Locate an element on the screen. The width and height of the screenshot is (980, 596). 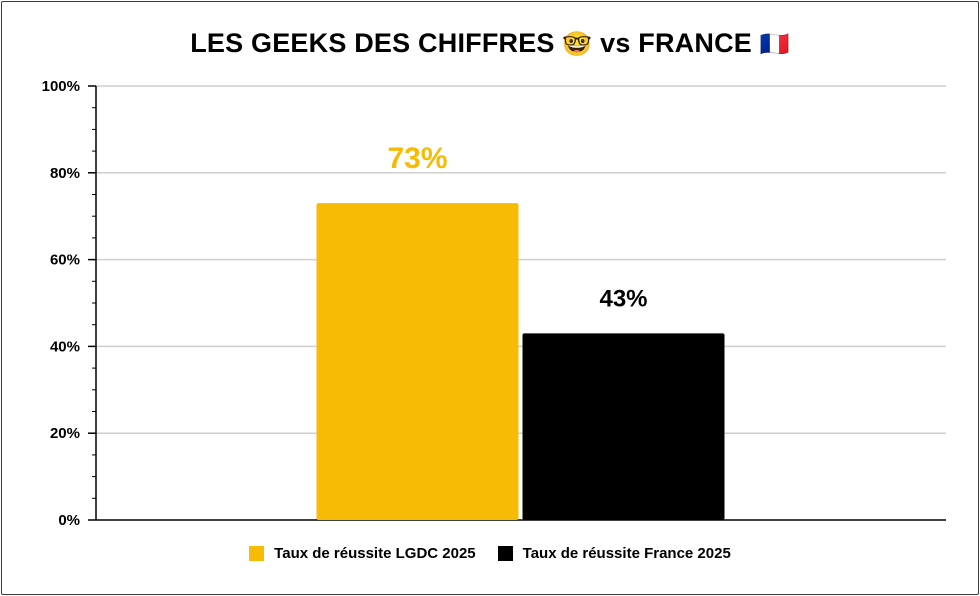
france-flag-icon: 🇫🇷 is located at coordinates (774, 44).